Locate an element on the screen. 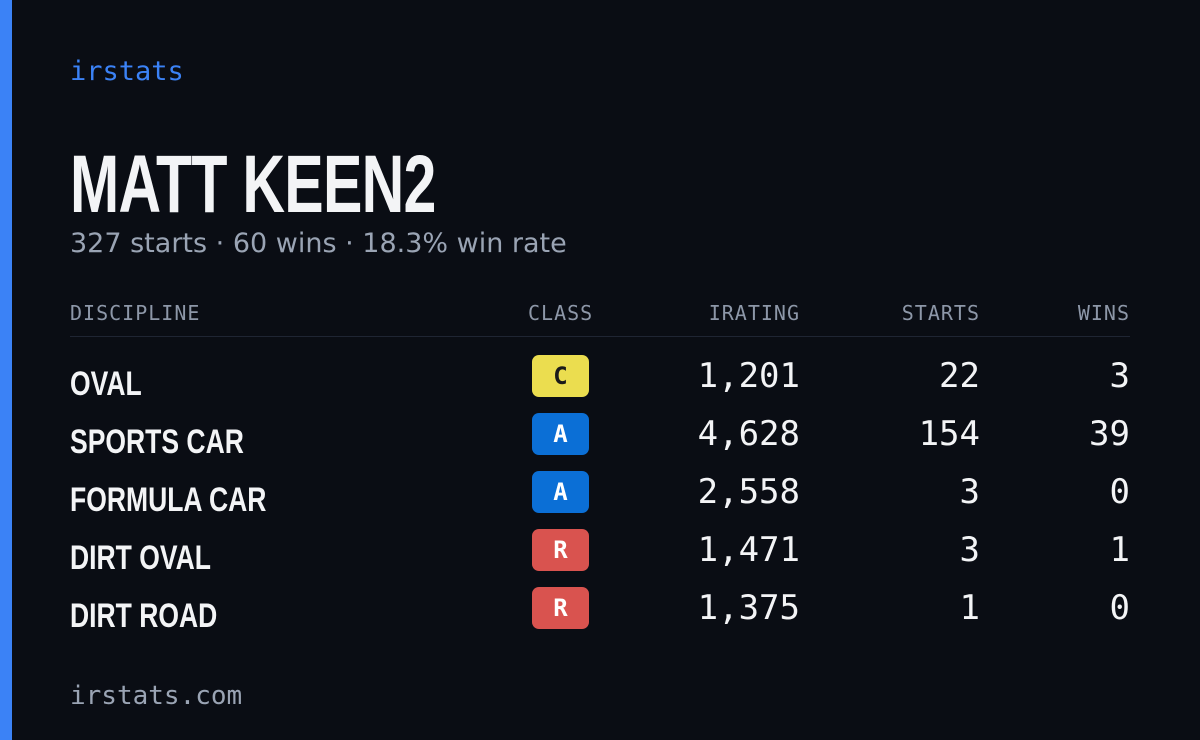 This screenshot has height=740, width=1200. irating: 1,375 is located at coordinates (748, 608).